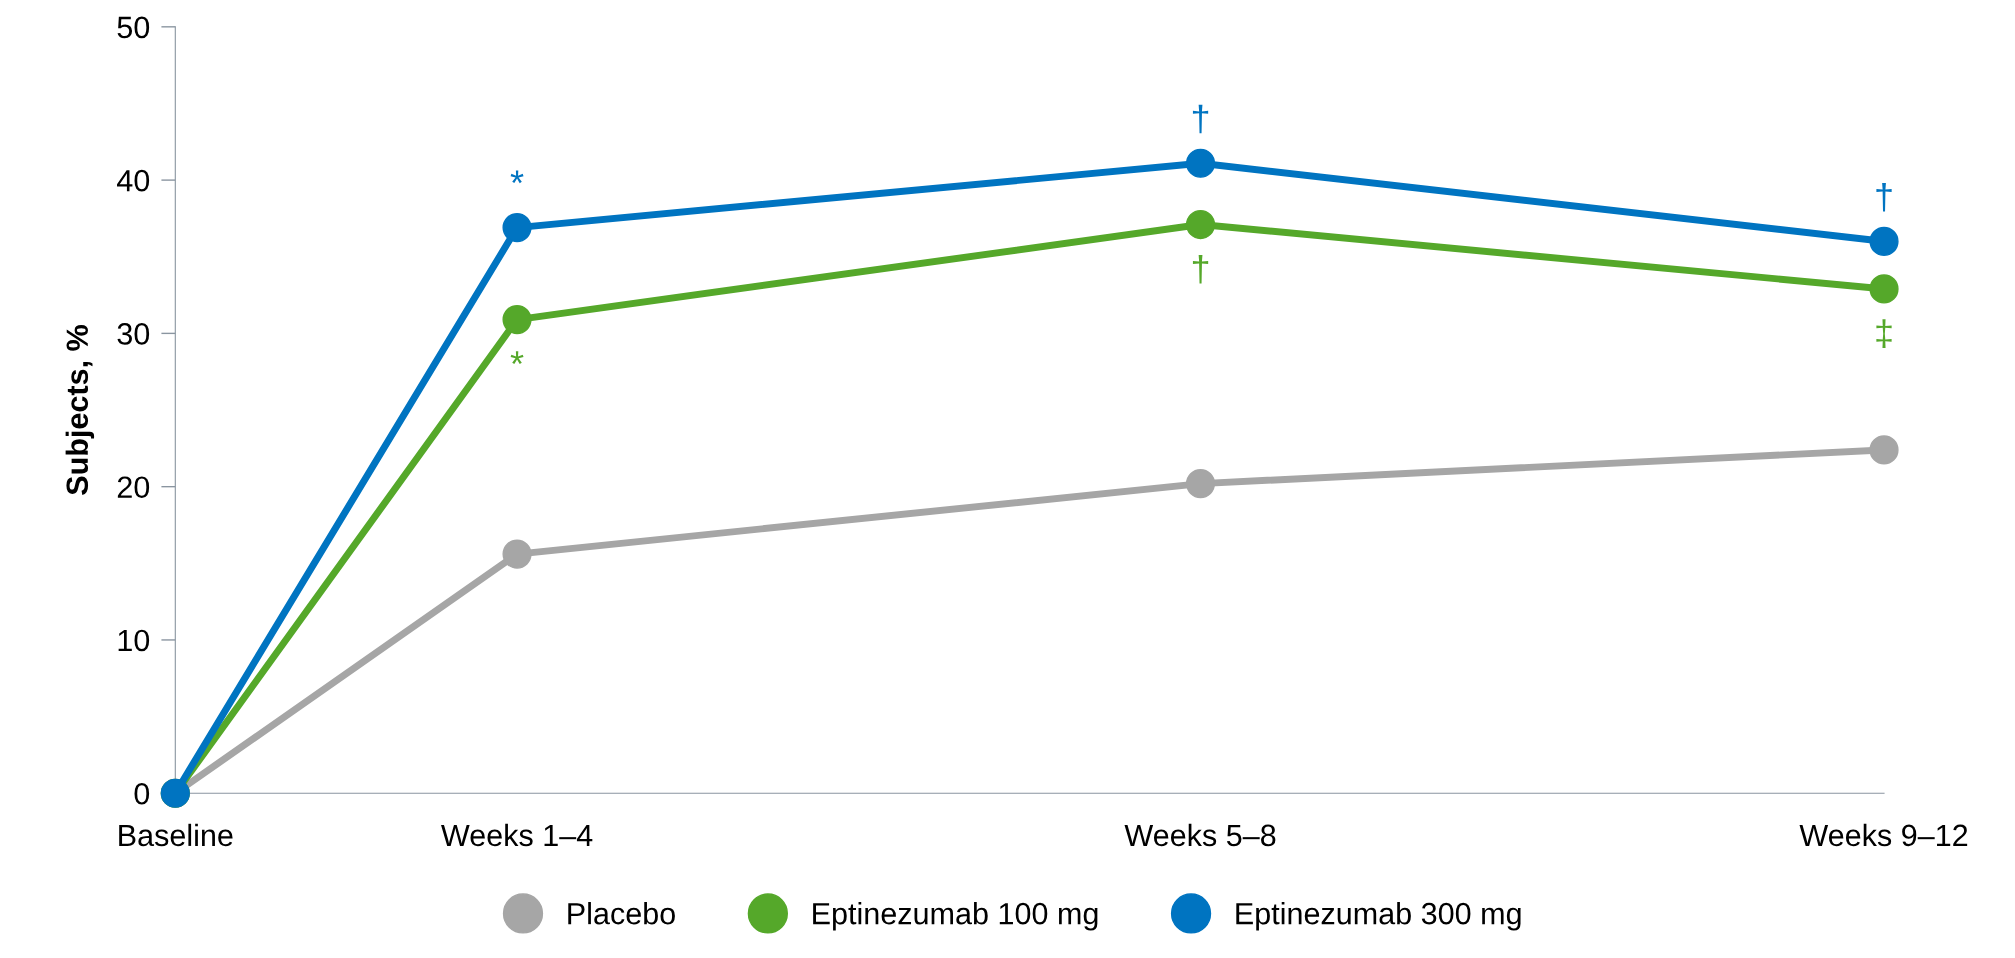  What do you see at coordinates (134, 640) in the screenshot?
I see `y-tick-label: 10` at bounding box center [134, 640].